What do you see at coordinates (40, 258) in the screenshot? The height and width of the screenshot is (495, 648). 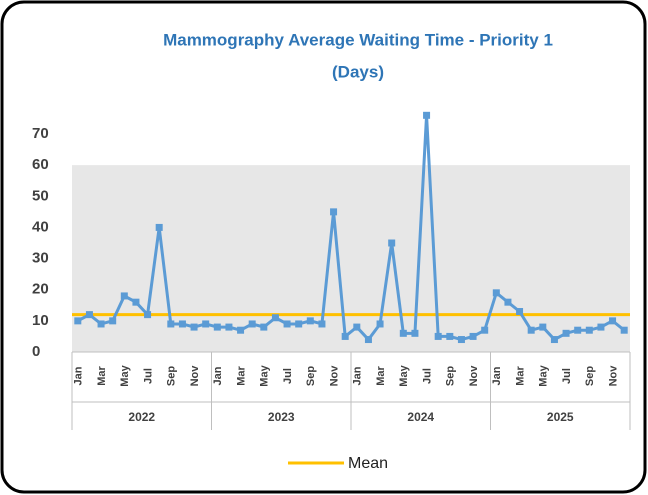 I see `y-tick-label: 30` at bounding box center [40, 258].